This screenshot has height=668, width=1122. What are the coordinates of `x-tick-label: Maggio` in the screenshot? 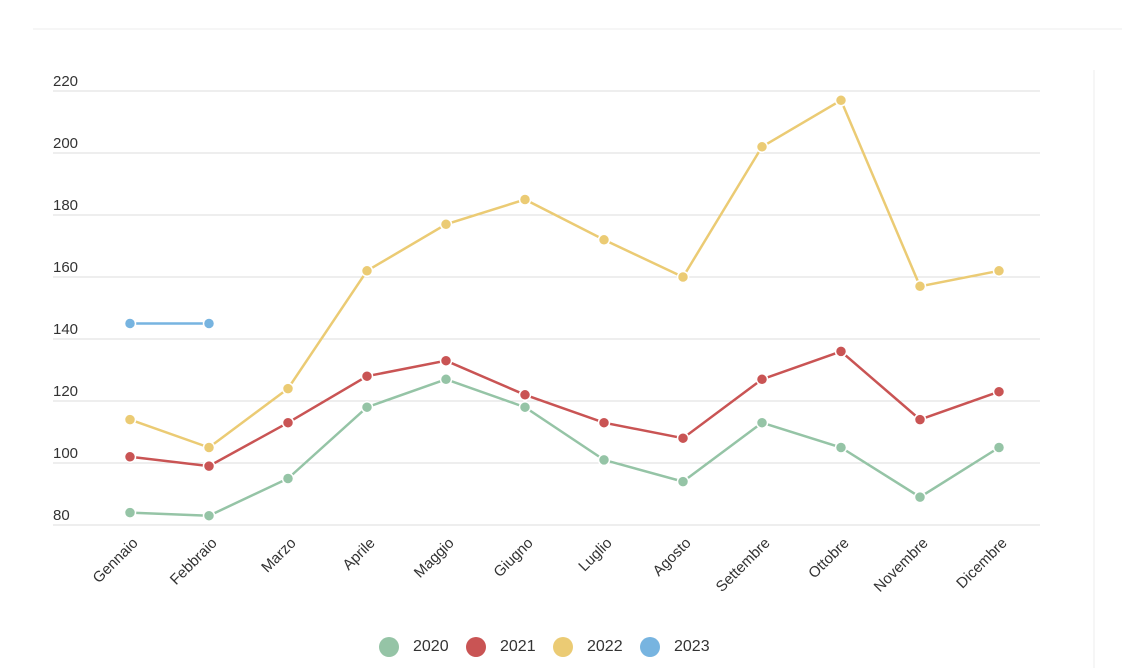 It's located at (434, 558).